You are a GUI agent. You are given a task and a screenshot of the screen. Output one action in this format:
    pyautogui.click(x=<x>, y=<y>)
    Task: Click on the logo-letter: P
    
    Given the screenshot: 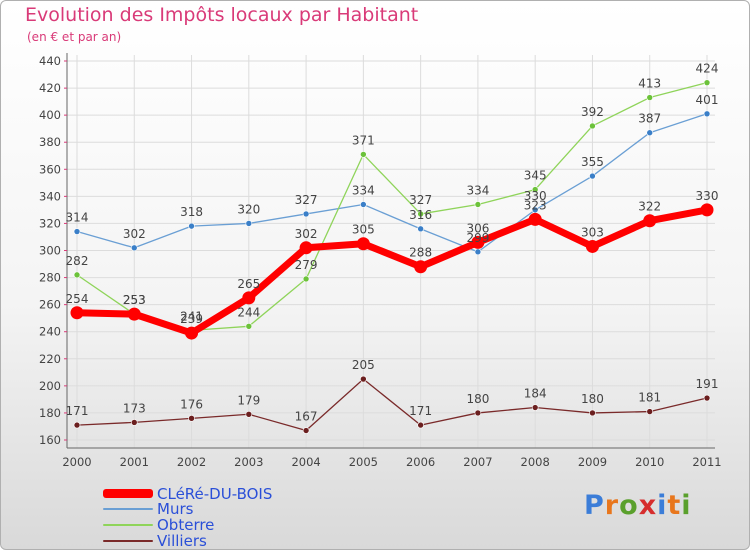 What is the action you would take?
    pyautogui.click(x=594, y=505)
    